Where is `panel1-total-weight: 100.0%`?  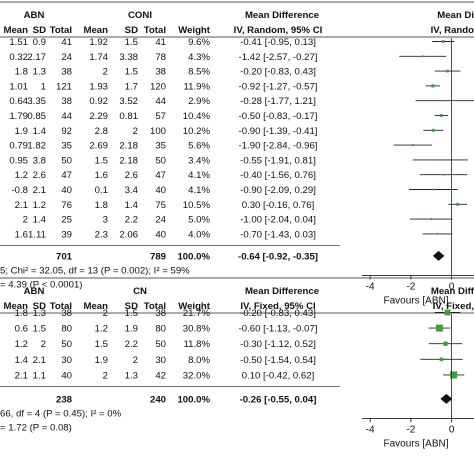 panel1-total-weight: 100.0% is located at coordinates (193, 256).